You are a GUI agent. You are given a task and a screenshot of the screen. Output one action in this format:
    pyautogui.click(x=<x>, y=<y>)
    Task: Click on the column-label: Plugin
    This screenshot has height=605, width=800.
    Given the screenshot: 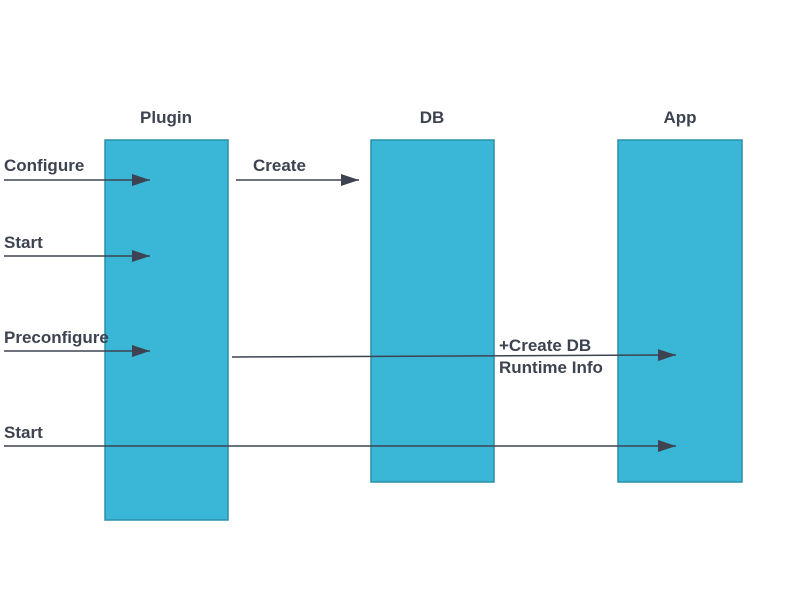 What is the action you would take?
    pyautogui.click(x=166, y=117)
    